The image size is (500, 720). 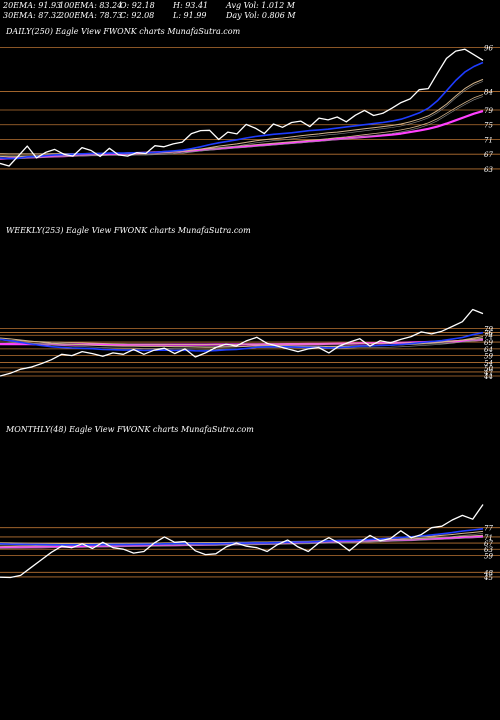 I want to click on weekly-y-tick-label: 64, so click(x=488, y=350).